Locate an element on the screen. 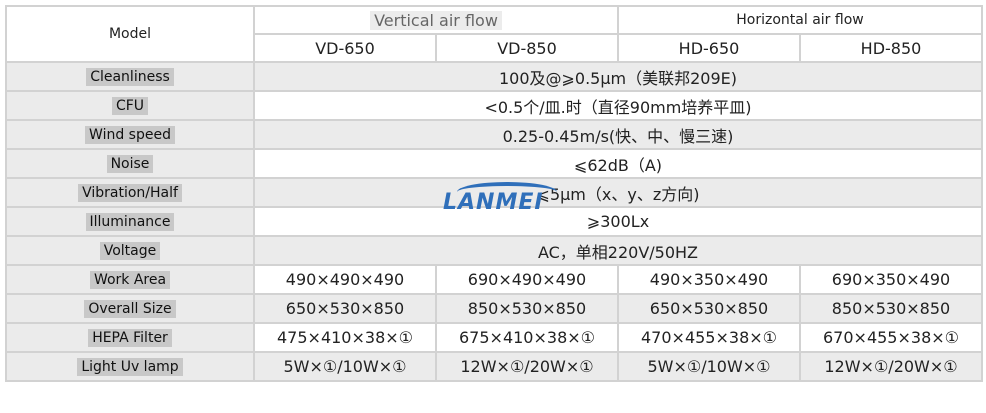 The height and width of the screenshot is (413, 986). row-label: HEPA Filter is located at coordinates (130, 337).